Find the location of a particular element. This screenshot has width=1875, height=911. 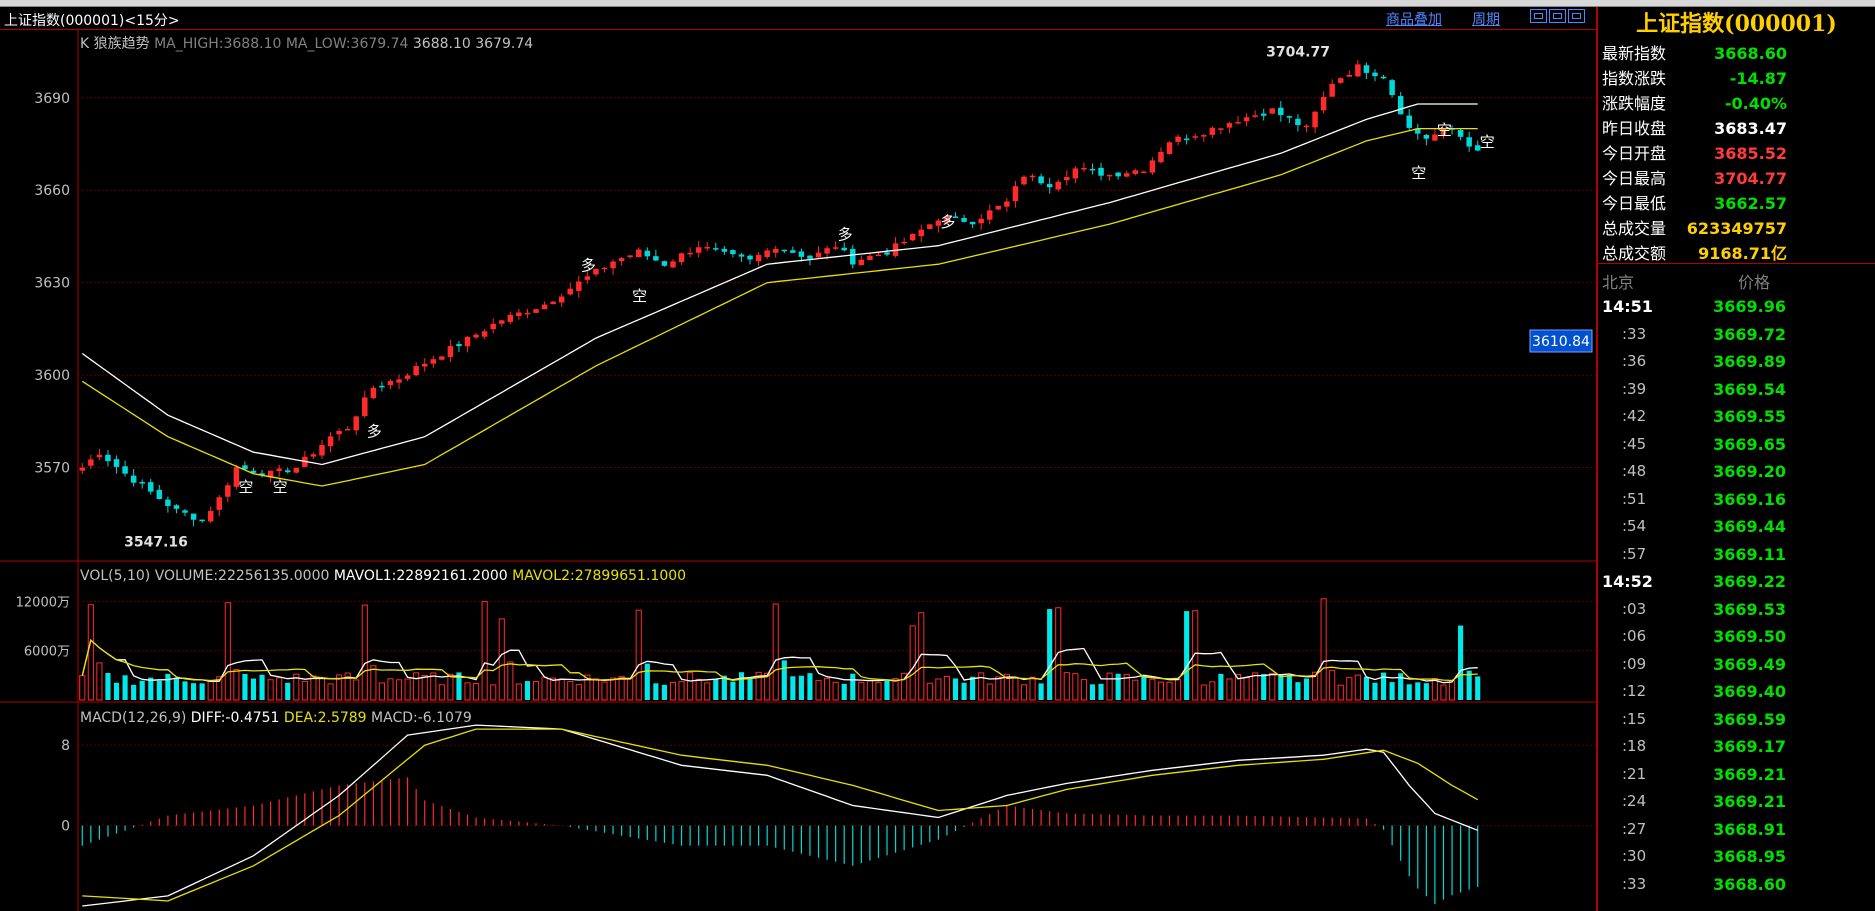

tick-price: 3669.53 is located at coordinates (1749, 609).